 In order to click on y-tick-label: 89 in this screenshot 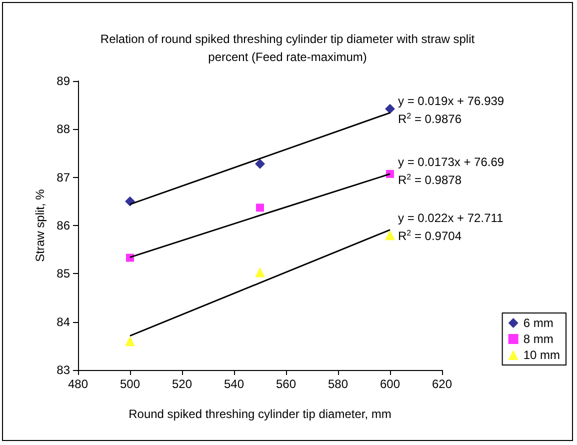, I will do `click(63, 81)`.